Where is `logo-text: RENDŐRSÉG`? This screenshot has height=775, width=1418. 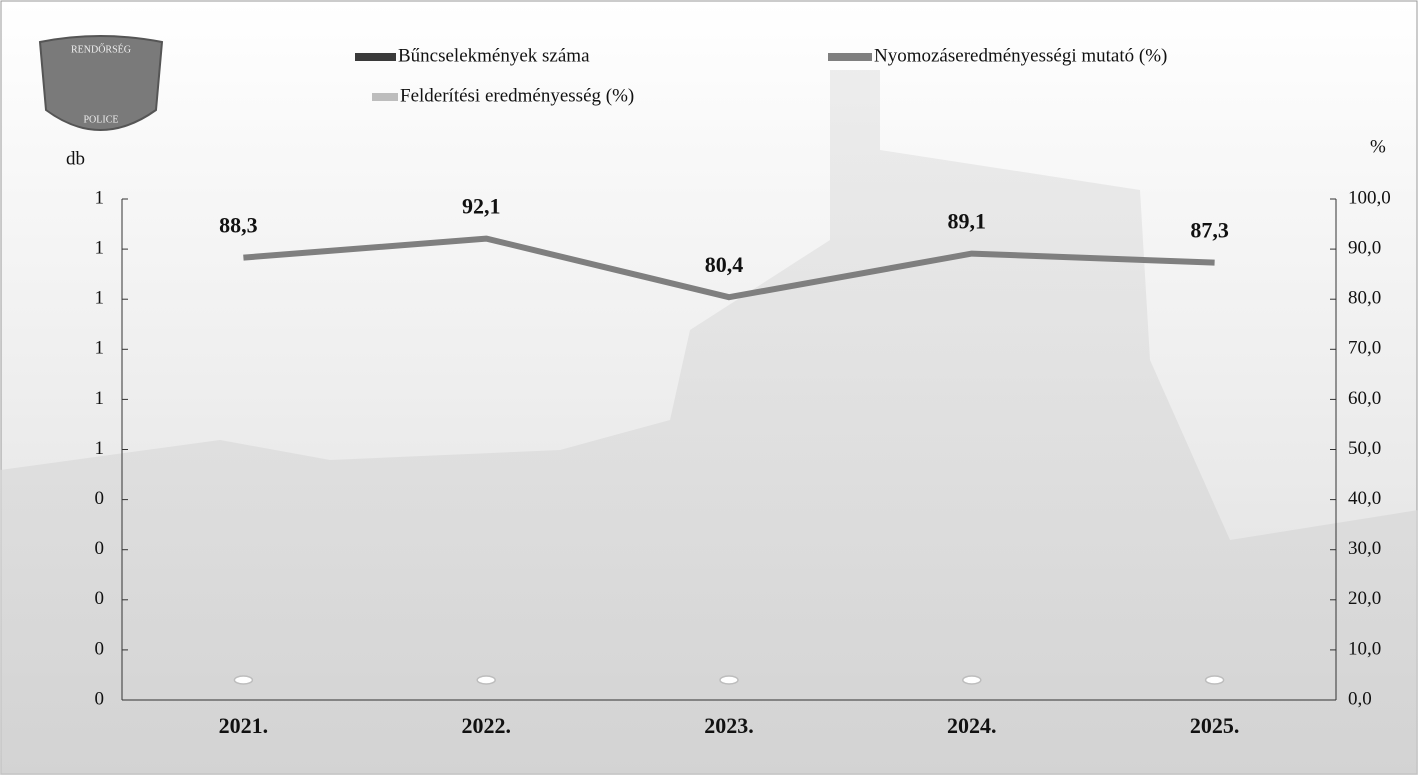 logo-text: RENDŐRSÉG is located at coordinates (101, 49).